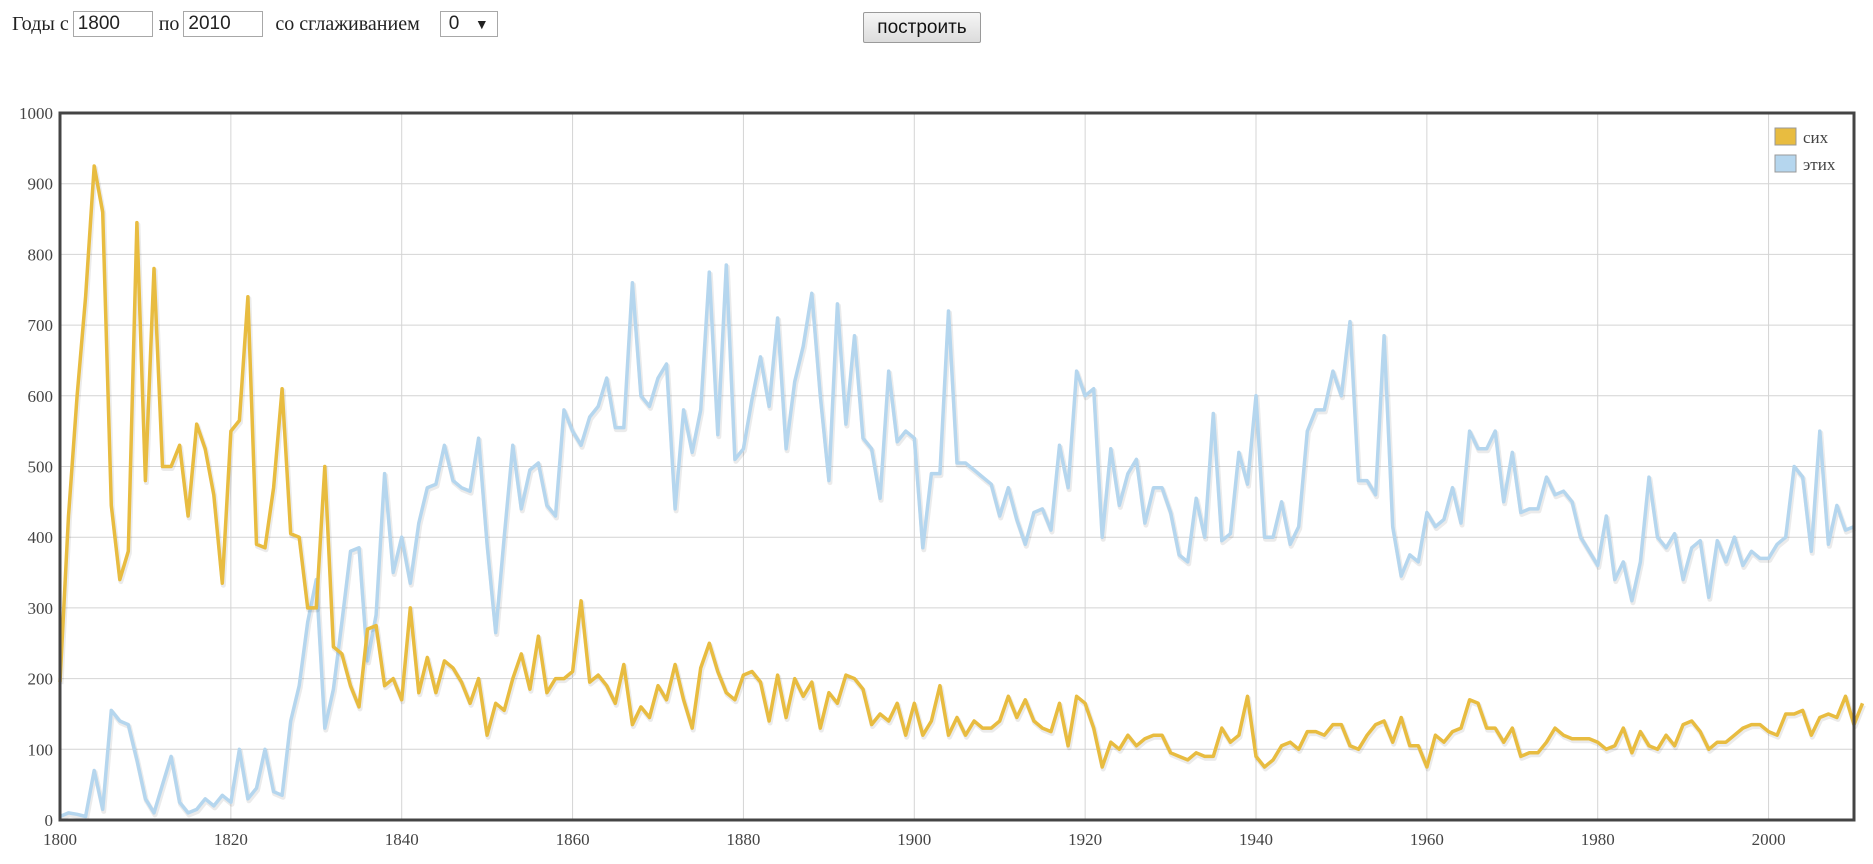 Image resolution: width=1873 pixels, height=864 pixels. Describe the element at coordinates (41, 184) in the screenshot. I see `y-tick-label: 900` at that location.